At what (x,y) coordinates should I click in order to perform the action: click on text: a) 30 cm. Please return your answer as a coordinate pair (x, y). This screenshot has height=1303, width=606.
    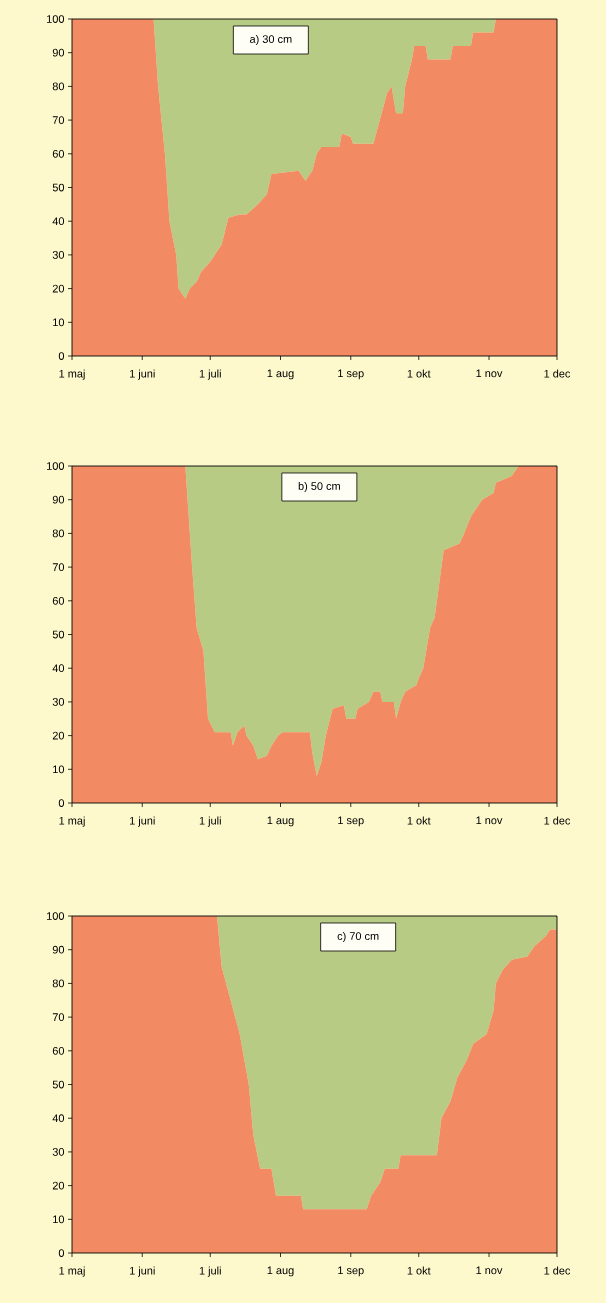
    Looking at the image, I should click on (271, 40).